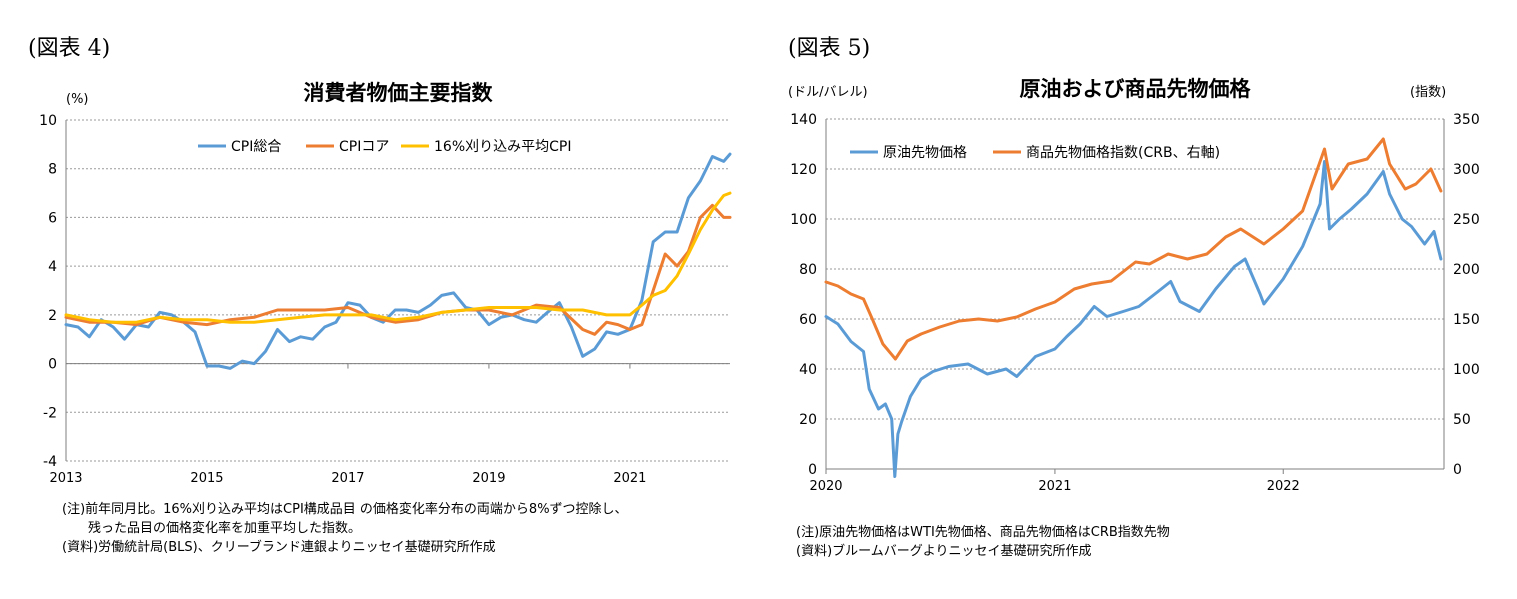 This screenshot has height=599, width=1517. What do you see at coordinates (65, 478) in the screenshot?
I see `x-tick-label: 2013` at bounding box center [65, 478].